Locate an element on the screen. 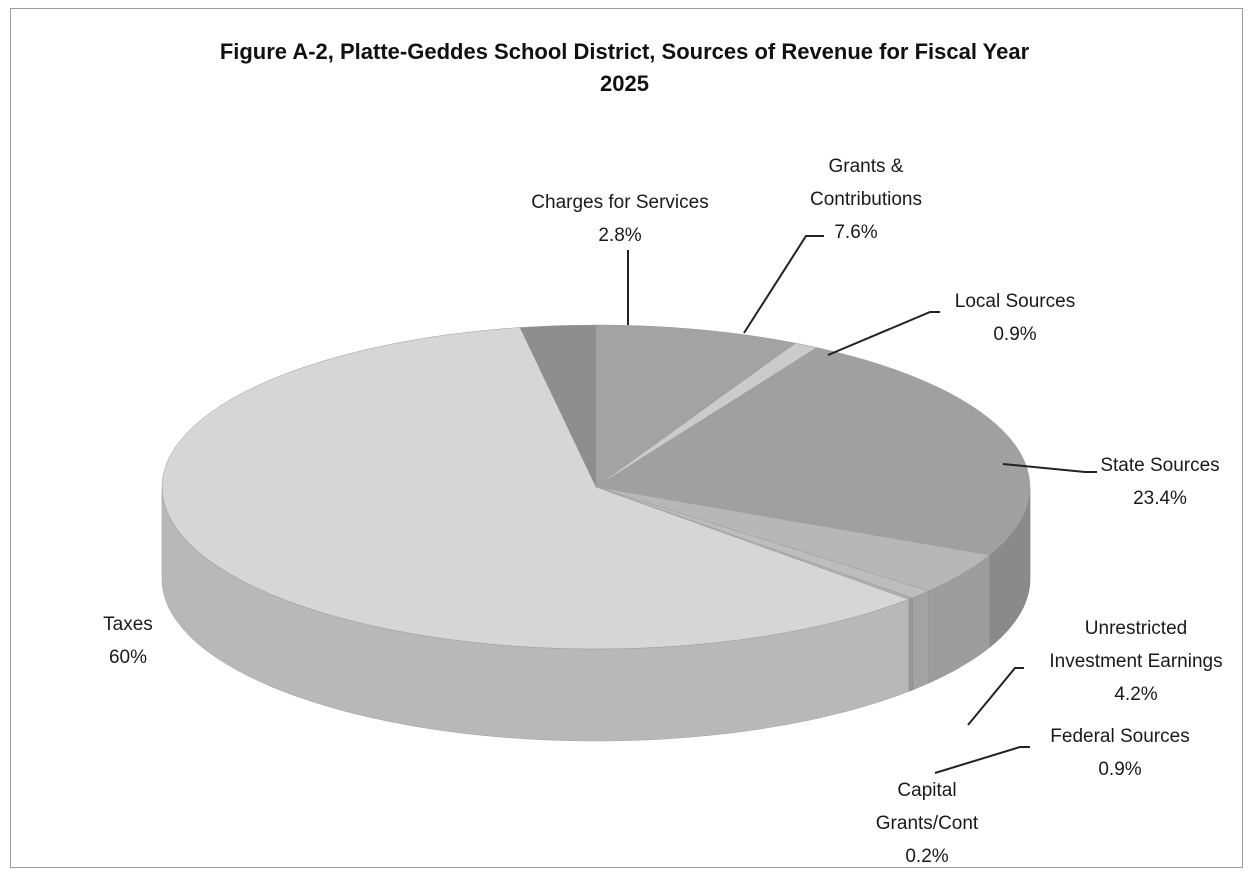 This screenshot has width=1249, height=873. category-label-unrestricted-investment-earnings: Unrestricted is located at coordinates (1136, 628).